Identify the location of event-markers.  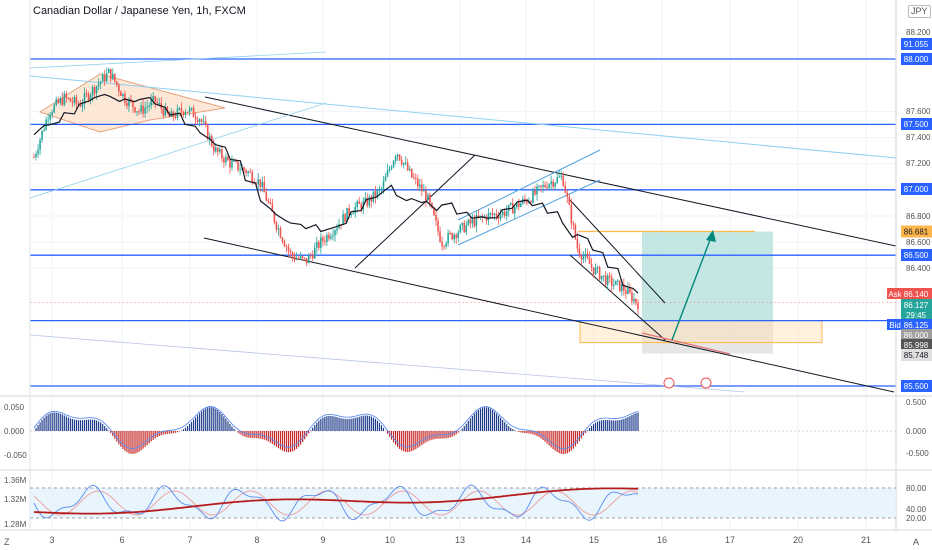
(687, 383).